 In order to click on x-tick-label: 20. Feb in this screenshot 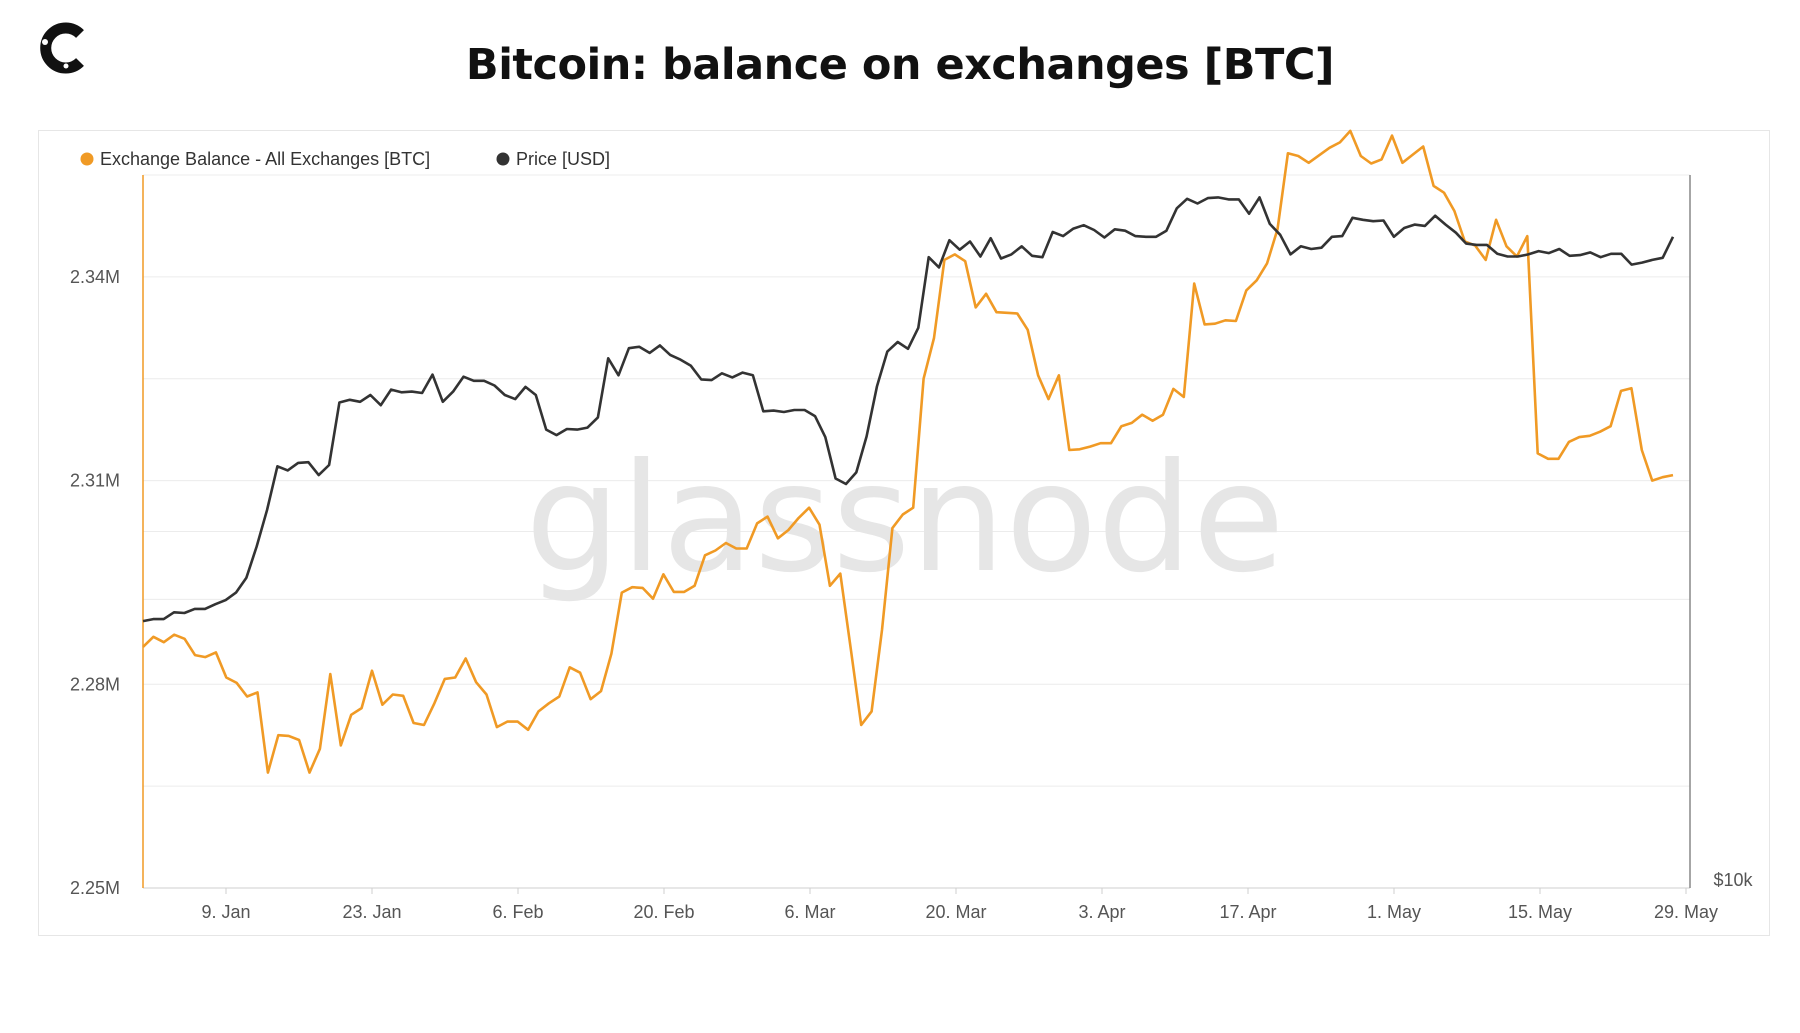, I will do `click(663, 912)`.